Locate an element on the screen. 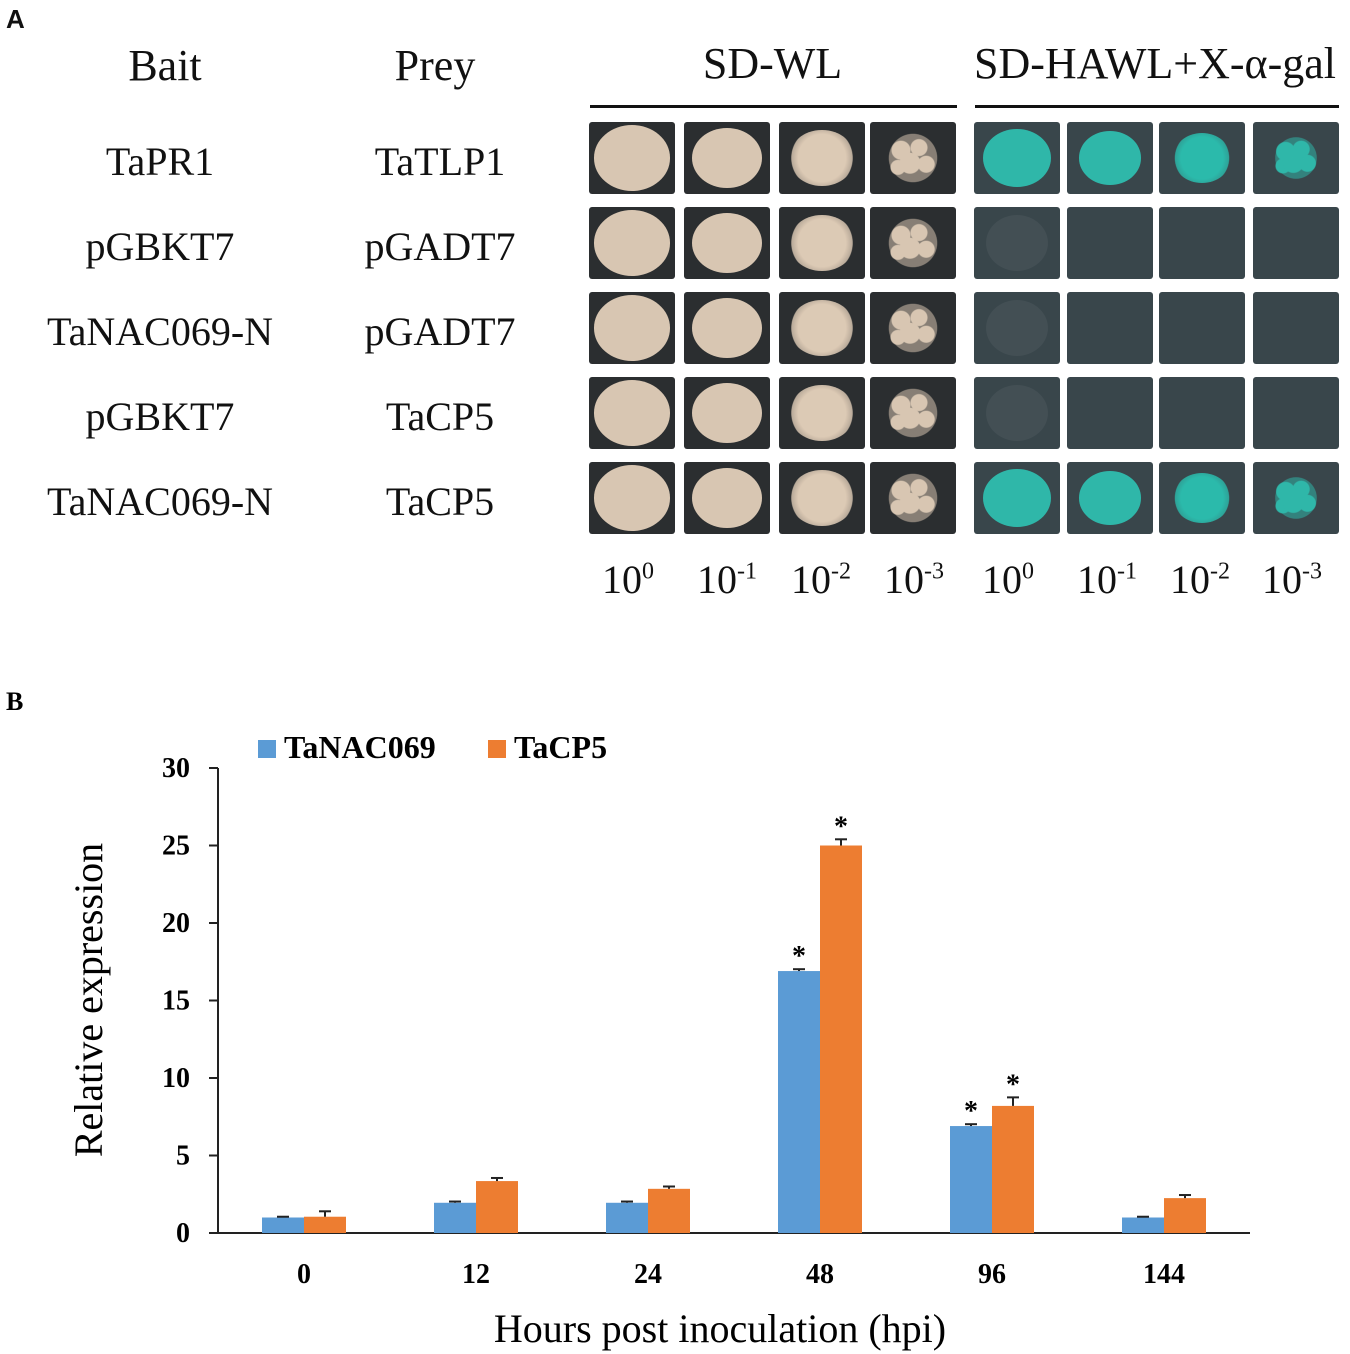 This screenshot has height=1354, width=1350. bait-label: TaPR1 is located at coordinates (160, 161).